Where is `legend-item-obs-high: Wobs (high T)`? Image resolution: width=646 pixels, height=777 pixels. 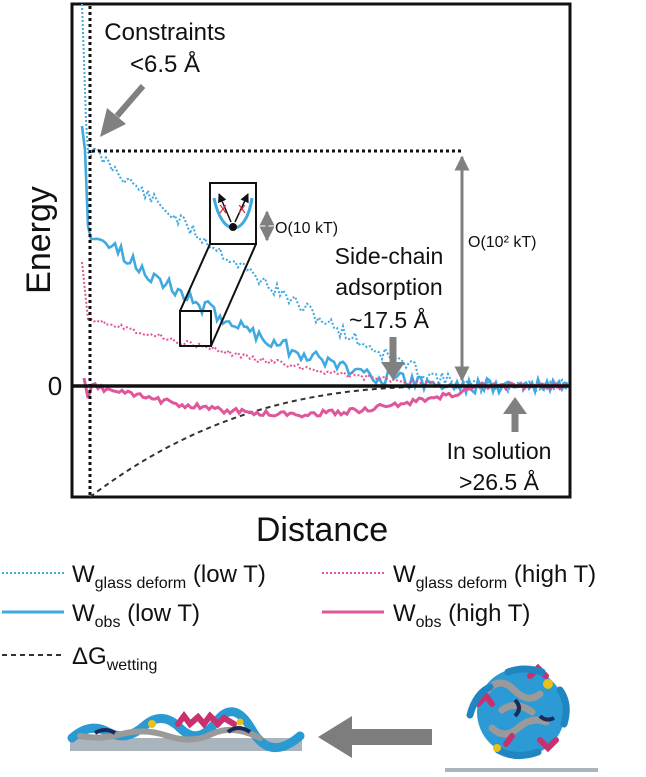
legend-item-obs-high: Wobs (high T) is located at coordinates (426, 615).